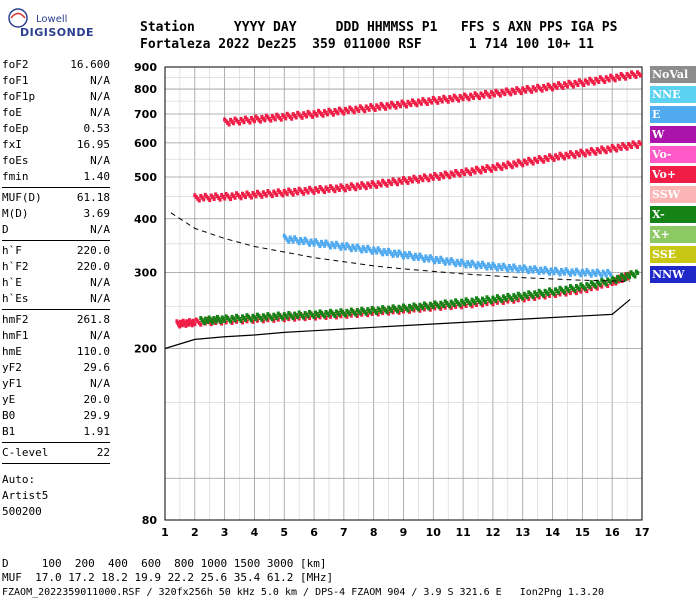  Describe the element at coordinates (12, 112) in the screenshot. I see `param-key: foE` at that location.